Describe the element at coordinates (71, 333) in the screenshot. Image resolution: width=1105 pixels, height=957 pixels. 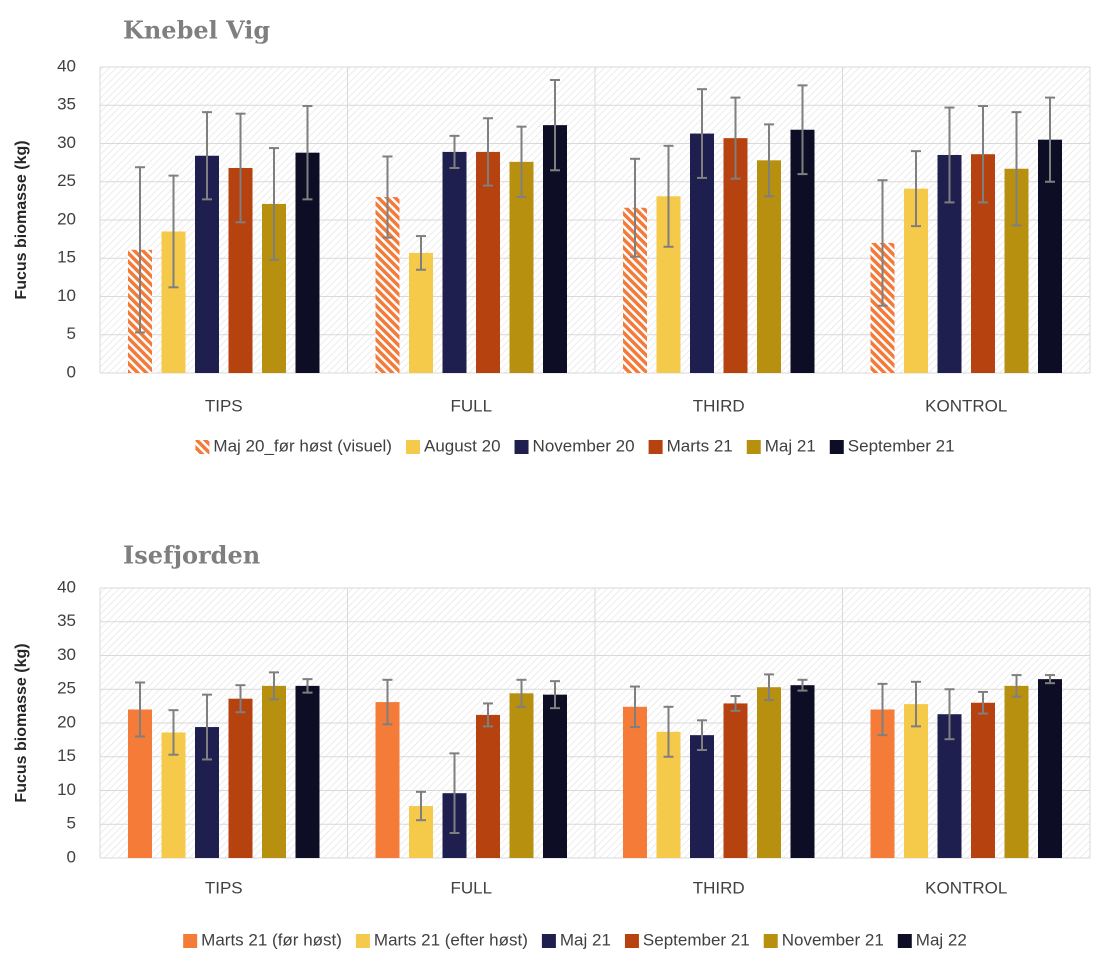
I see `y-tick-label: 5` at that location.